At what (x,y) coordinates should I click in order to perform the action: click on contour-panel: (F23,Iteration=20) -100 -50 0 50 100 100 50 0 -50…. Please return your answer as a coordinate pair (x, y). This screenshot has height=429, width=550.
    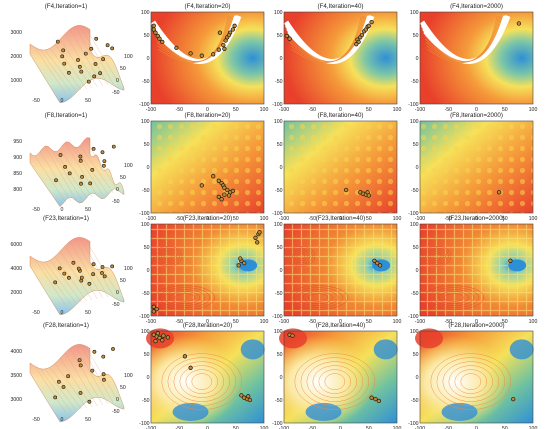
    Looking at the image, I should click on (203, 270).